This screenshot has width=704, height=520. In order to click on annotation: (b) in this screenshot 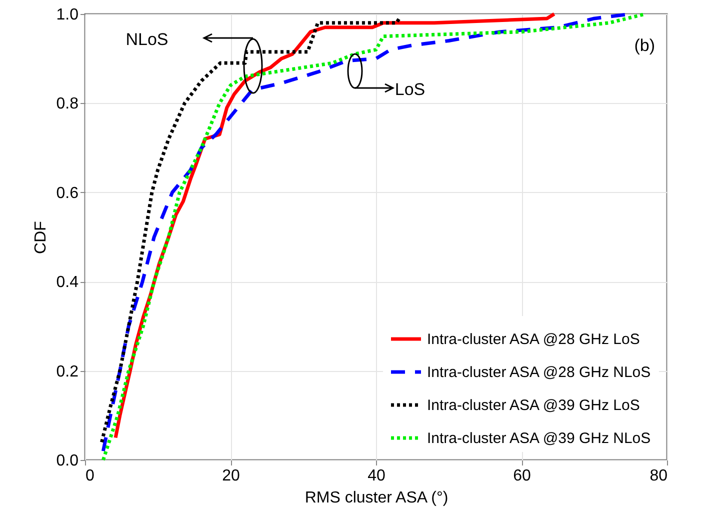, I will do `click(644, 45)`.